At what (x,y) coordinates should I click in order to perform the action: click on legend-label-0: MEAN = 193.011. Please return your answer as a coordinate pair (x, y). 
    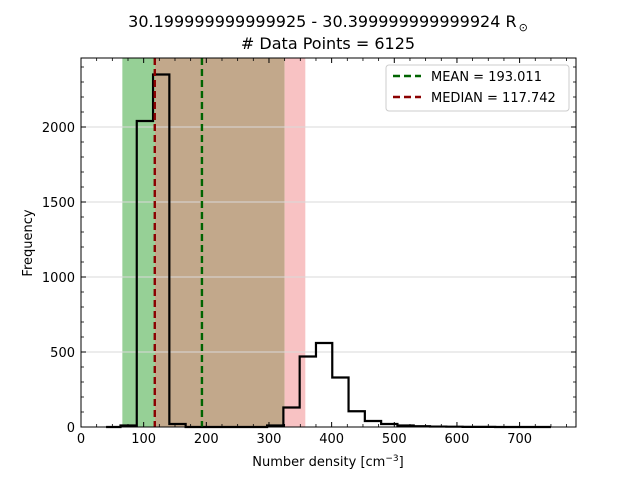
    Looking at the image, I should click on (486, 77).